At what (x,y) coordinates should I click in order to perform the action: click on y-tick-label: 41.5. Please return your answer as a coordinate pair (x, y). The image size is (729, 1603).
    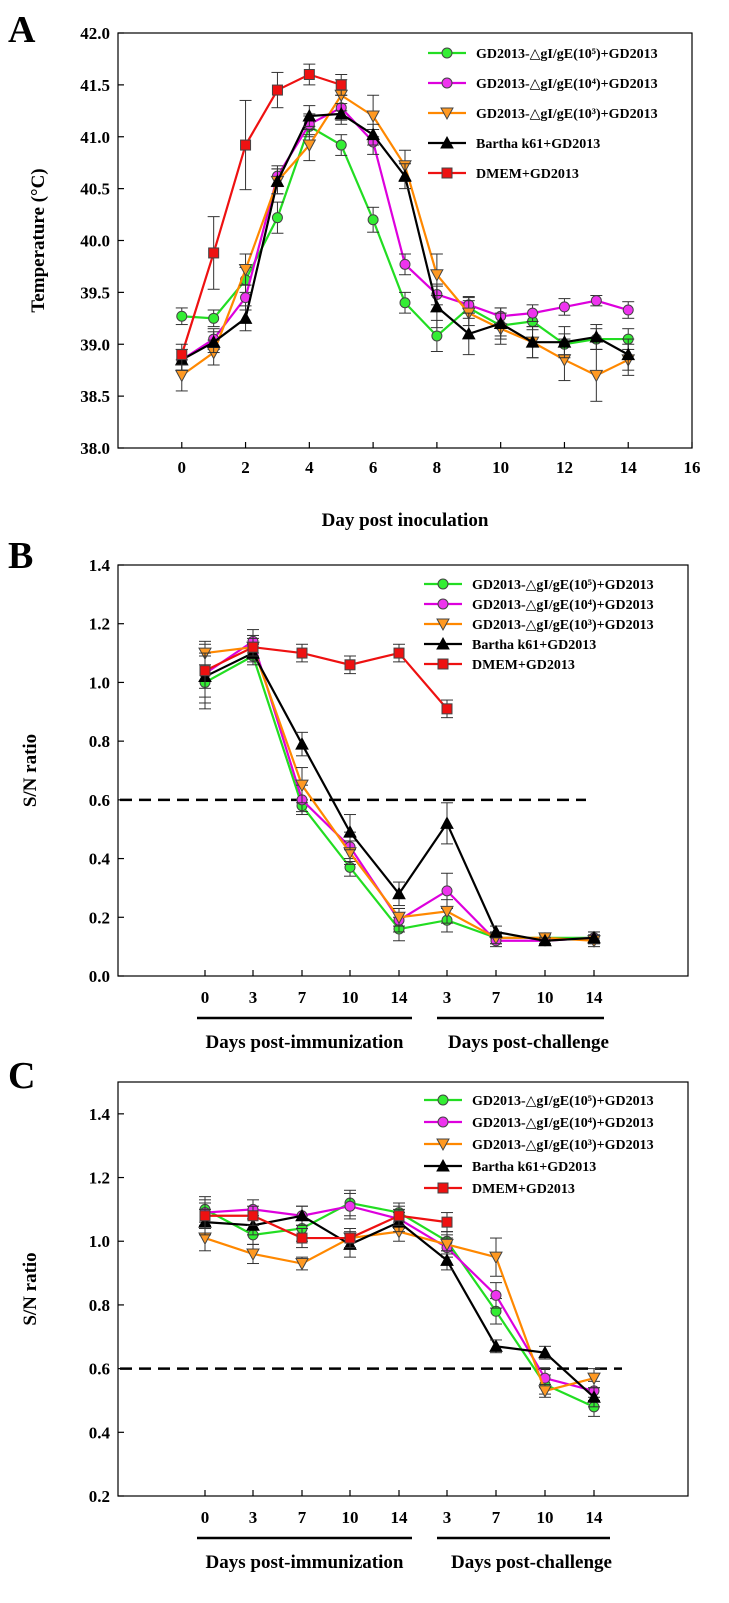
    Looking at the image, I should click on (95, 85).